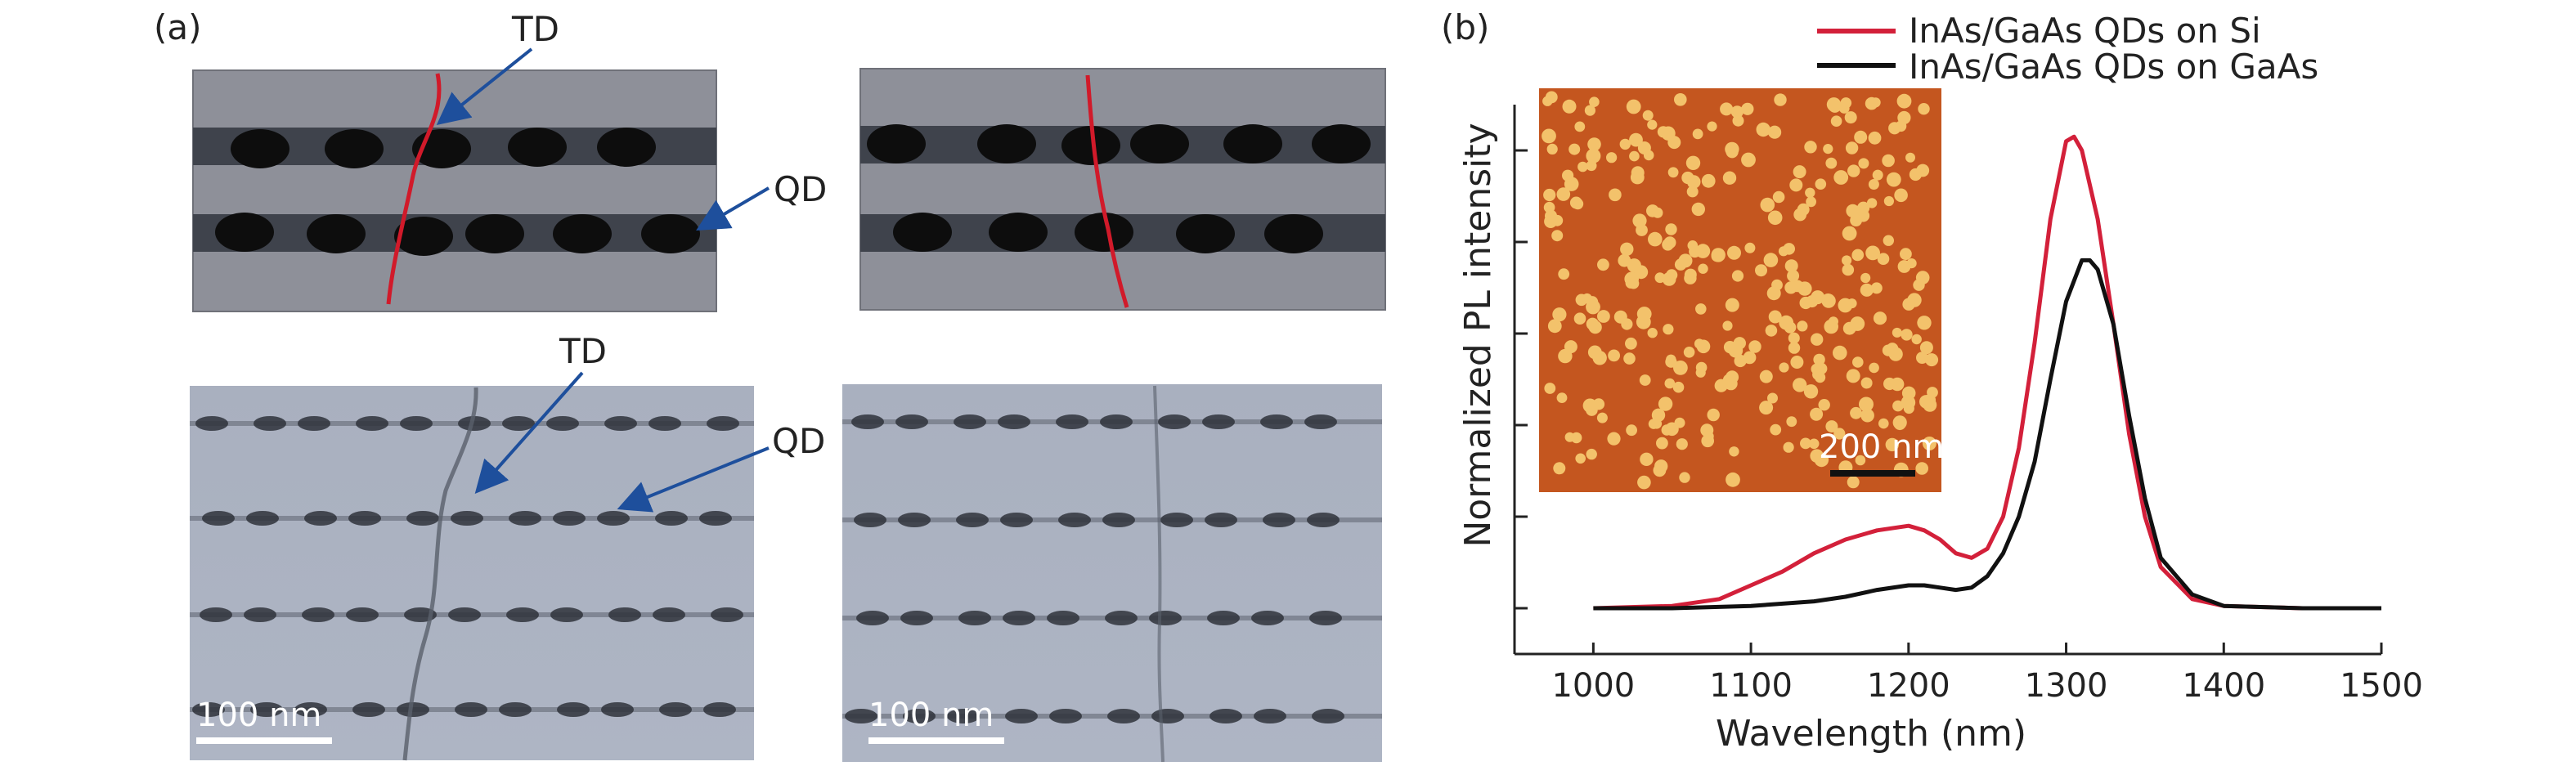 The image size is (2576, 766). Describe the element at coordinates (1107, 191) in the screenshot. I see `schematic-right-dislocation` at that location.